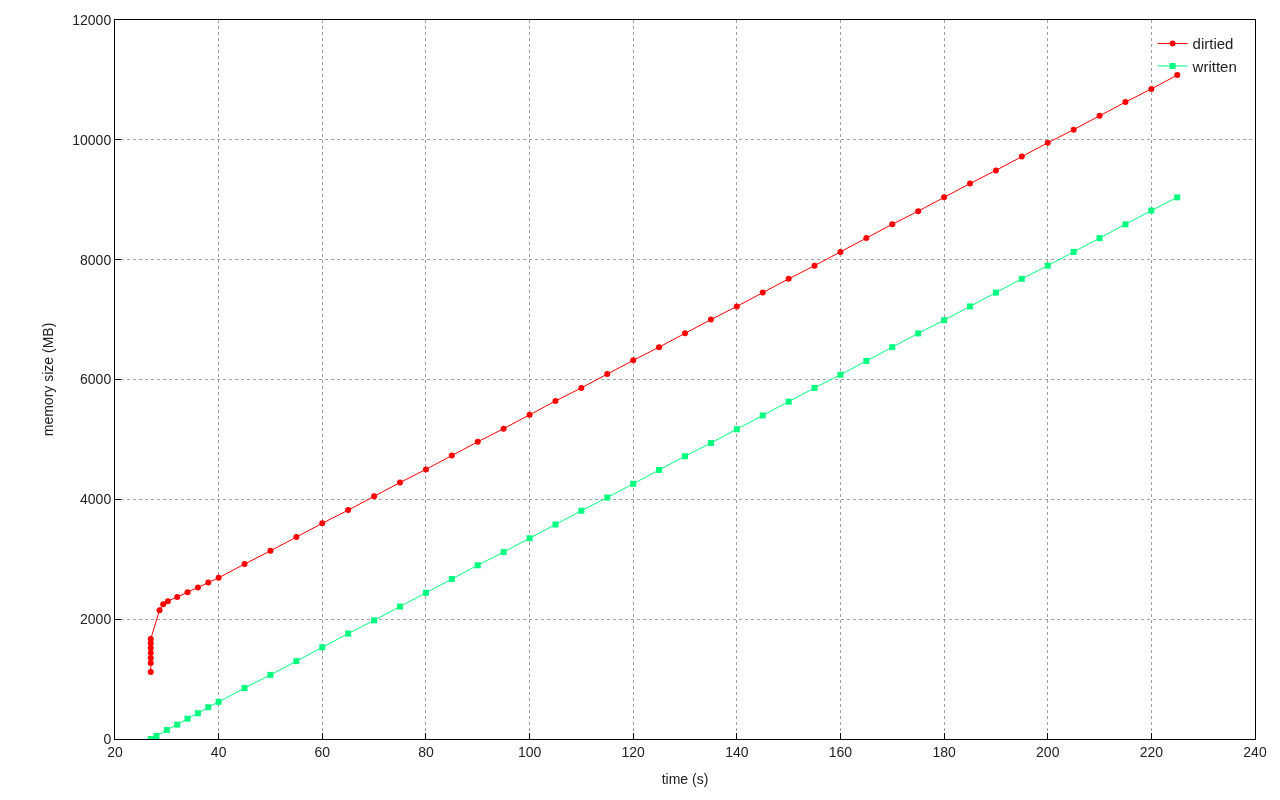 The height and width of the screenshot is (800, 1280). Describe the element at coordinates (840, 751) in the screenshot. I see `x-tick-label: 160` at that location.